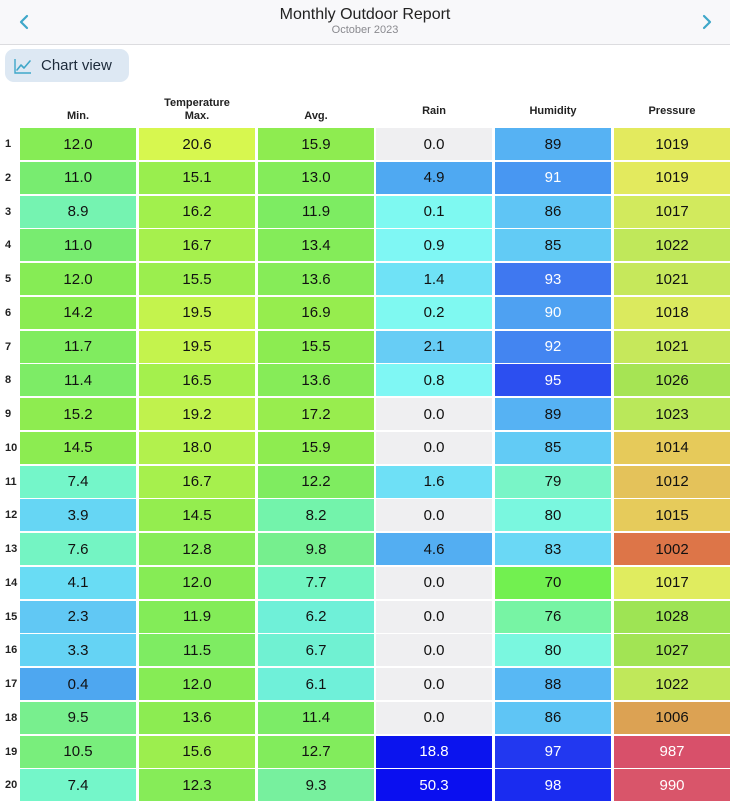 Image resolution: width=730 pixels, height=801 pixels. What do you see at coordinates (434, 549) in the screenshot?
I see `table-cell-rain: 4.6` at bounding box center [434, 549].